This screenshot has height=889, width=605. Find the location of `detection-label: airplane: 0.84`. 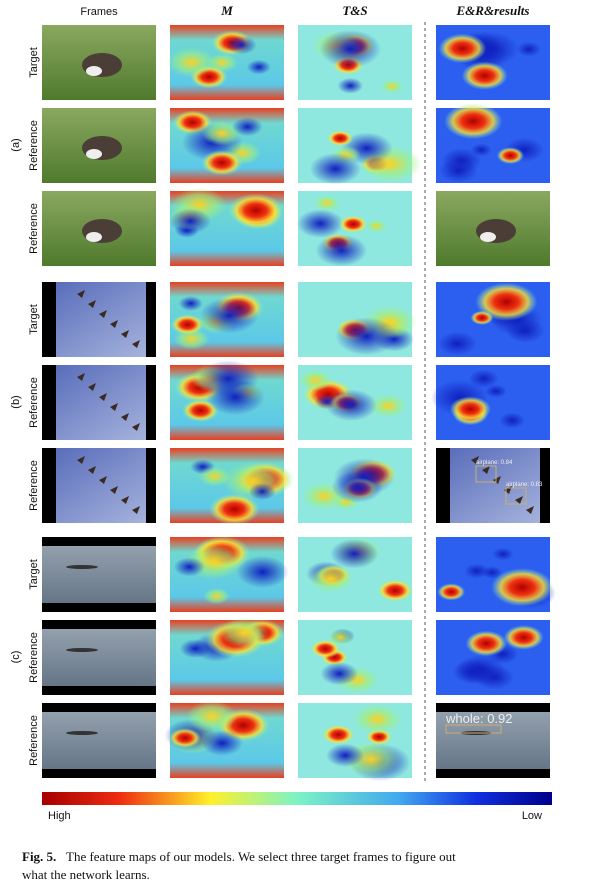

detection-label: airplane: 0.84 is located at coordinates (494, 463).